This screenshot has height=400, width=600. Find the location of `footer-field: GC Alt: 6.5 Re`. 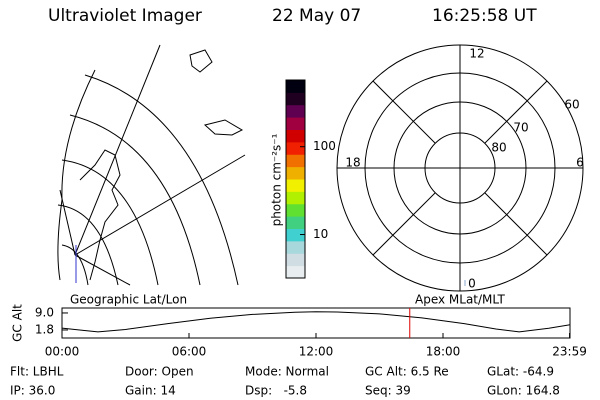

footer-field: GC Alt: 6.5 Re is located at coordinates (407, 372).